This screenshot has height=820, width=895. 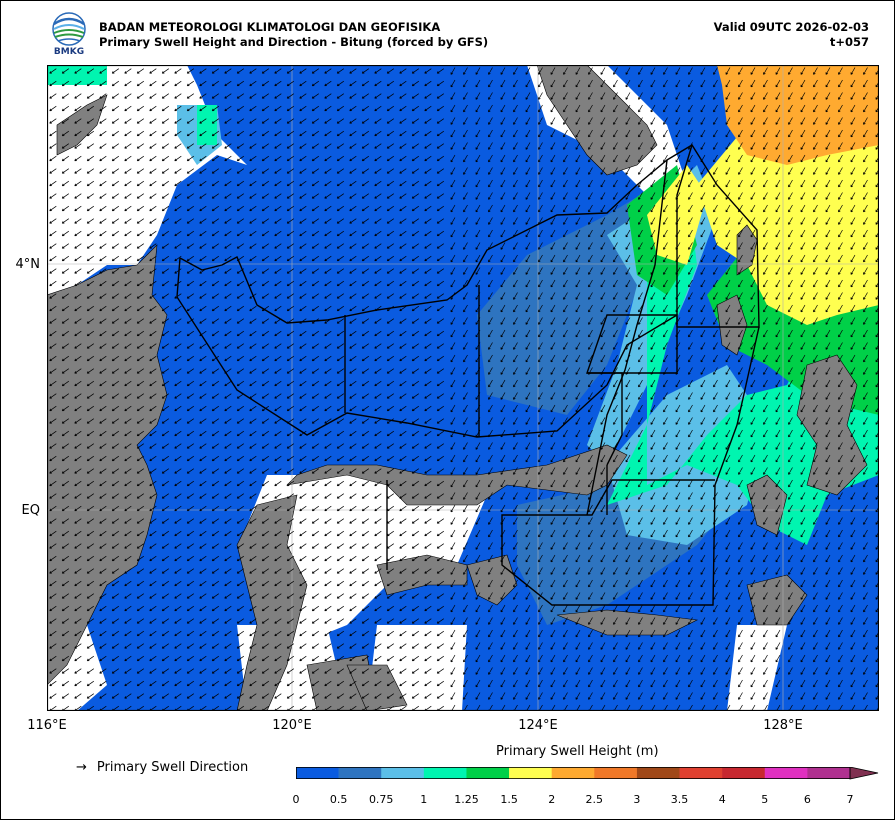 I want to click on direction-legend: → Primary Swell Direction, so click(x=162, y=767).